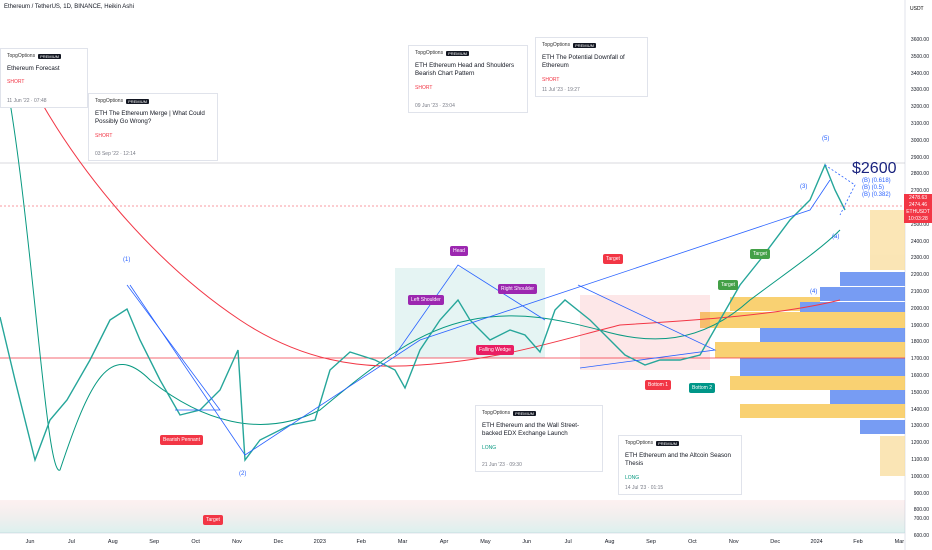 The image size is (932, 550). What do you see at coordinates (485, 542) in the screenshot?
I see `time-label: May` at bounding box center [485, 542].